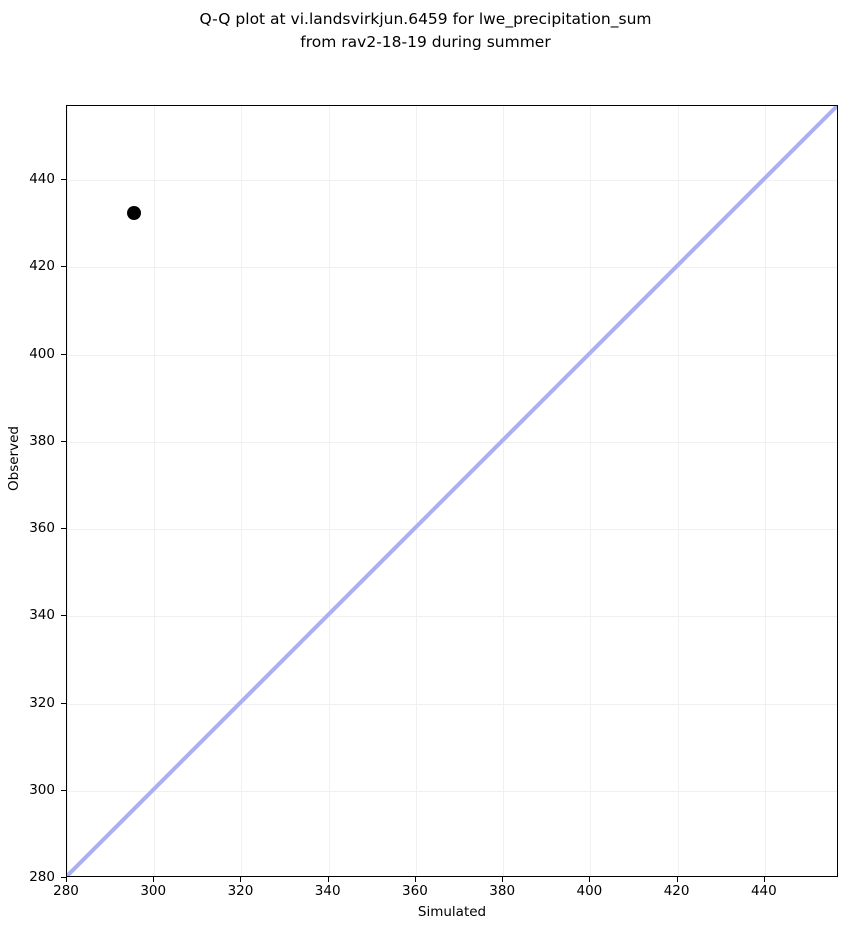  I want to click on x-tick-label: 420, so click(676, 891).